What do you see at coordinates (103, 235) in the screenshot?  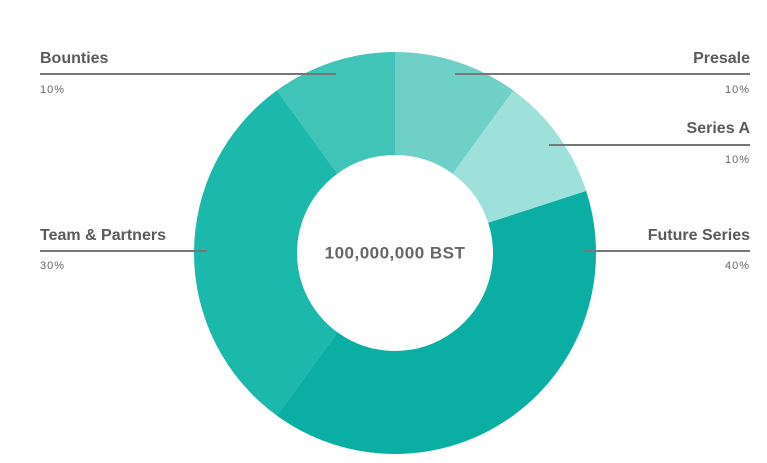 I see `slice-label: Team & Partners` at bounding box center [103, 235].